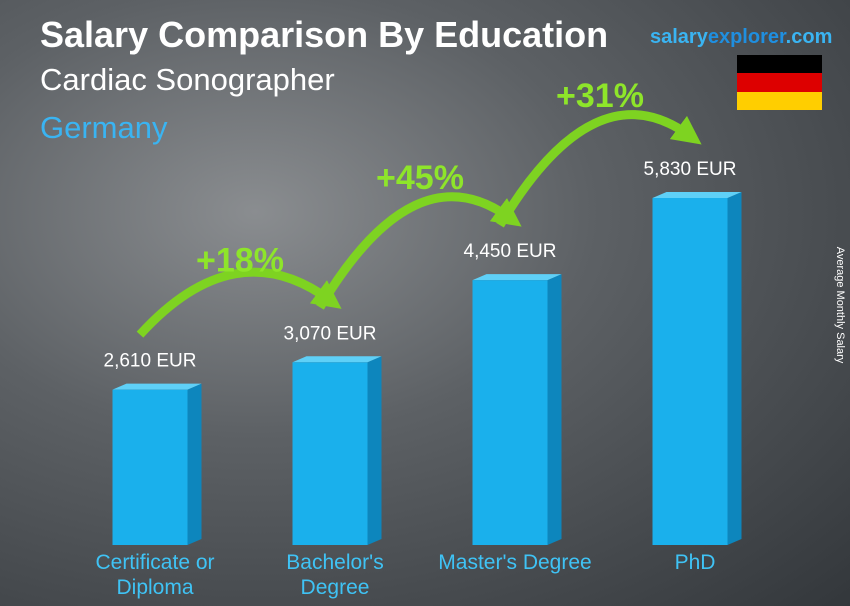 This screenshot has height=606, width=850. What do you see at coordinates (155, 575) in the screenshot?
I see `category-label: Certificate or Diploma` at bounding box center [155, 575].